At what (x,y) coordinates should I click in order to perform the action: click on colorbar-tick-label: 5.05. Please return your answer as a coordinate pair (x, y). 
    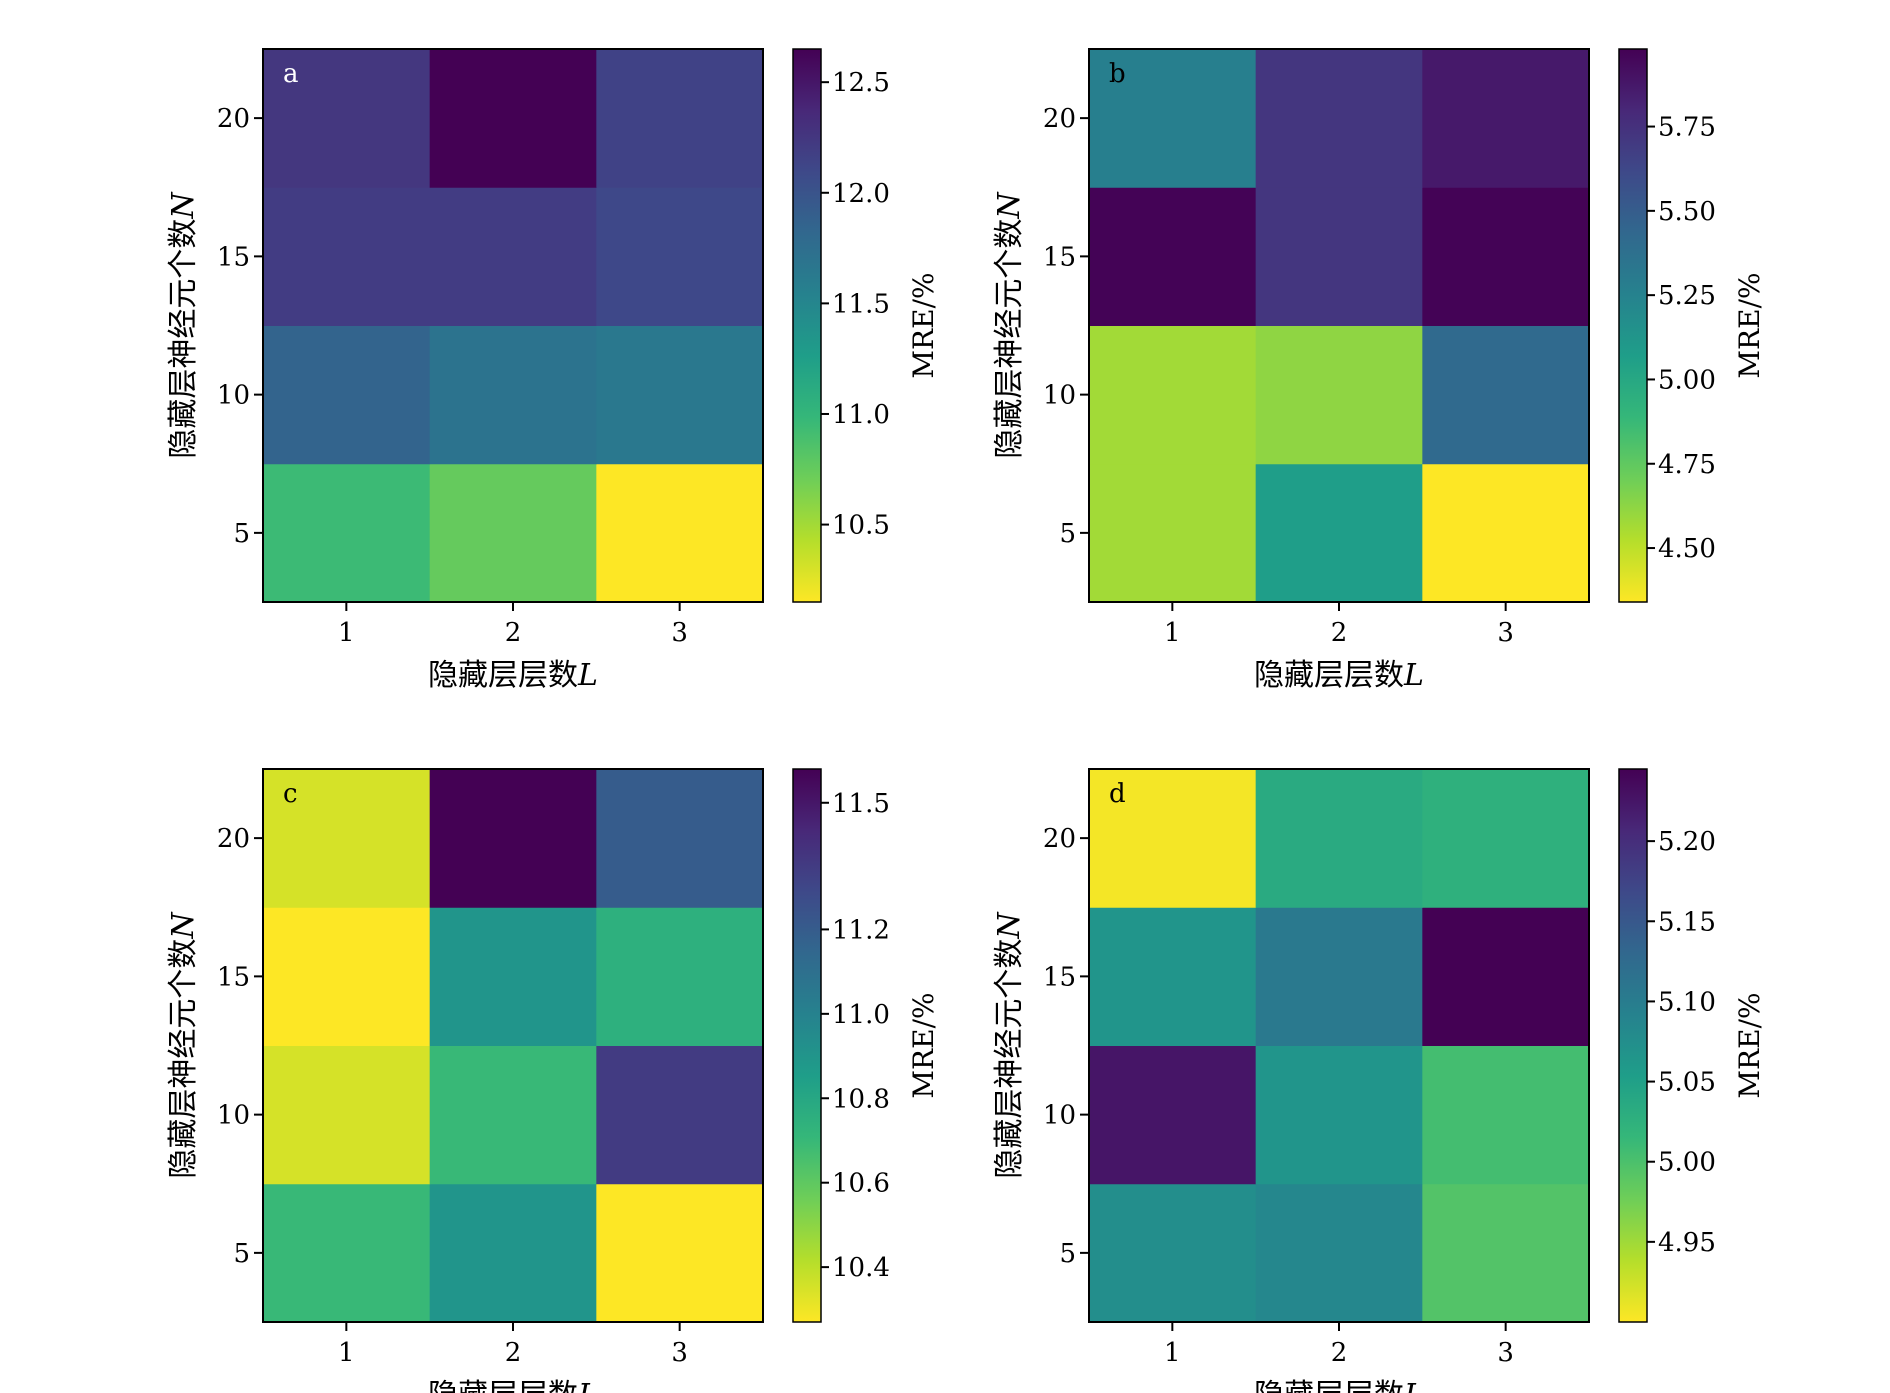
    Looking at the image, I should click on (1687, 1083).